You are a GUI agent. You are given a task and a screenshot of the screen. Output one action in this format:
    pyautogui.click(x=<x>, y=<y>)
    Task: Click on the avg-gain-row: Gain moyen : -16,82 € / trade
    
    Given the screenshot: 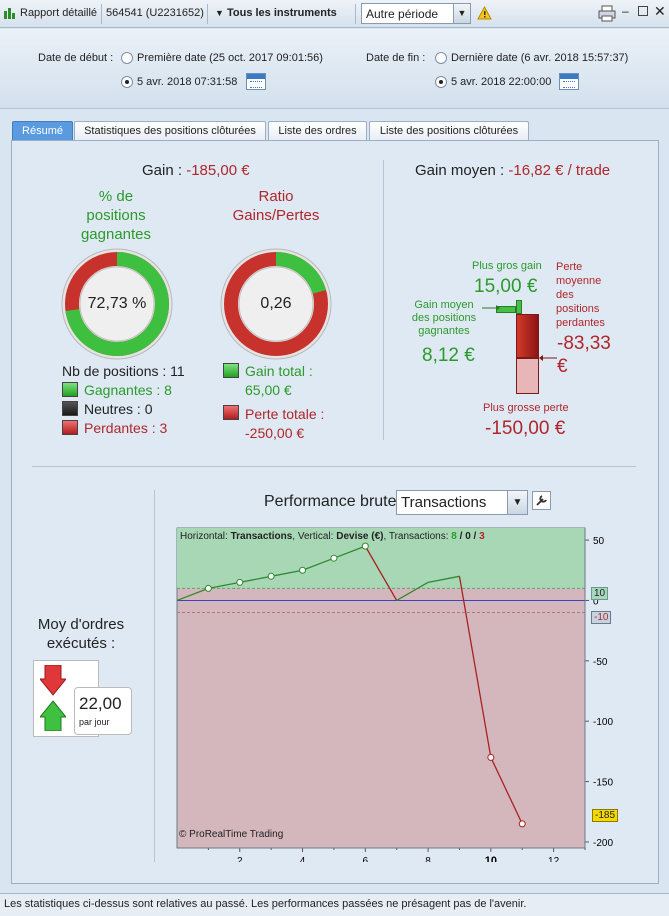 What is the action you would take?
    pyautogui.click(x=512, y=170)
    